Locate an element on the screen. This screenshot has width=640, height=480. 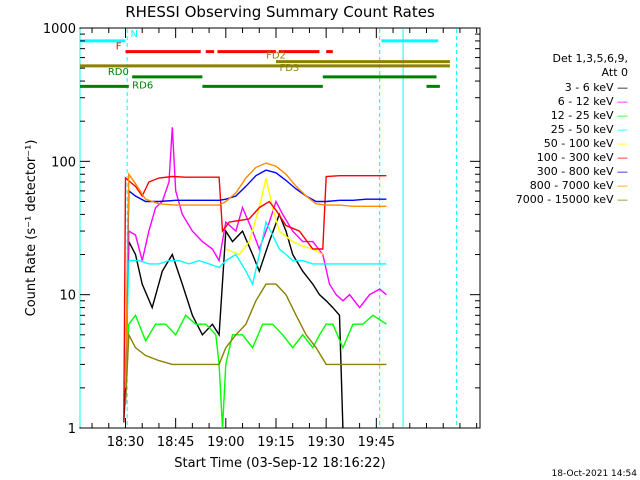
legend-entry-800-7000-kev: 800 - 7000 keV — is located at coordinates (579, 185).